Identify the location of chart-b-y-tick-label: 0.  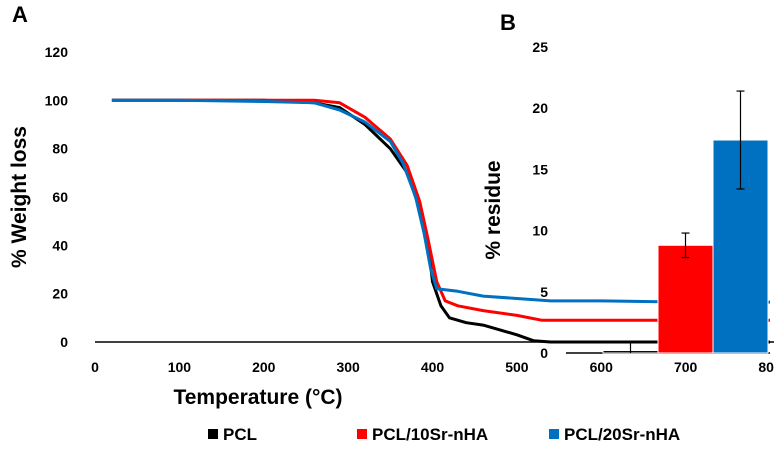
(544, 353).